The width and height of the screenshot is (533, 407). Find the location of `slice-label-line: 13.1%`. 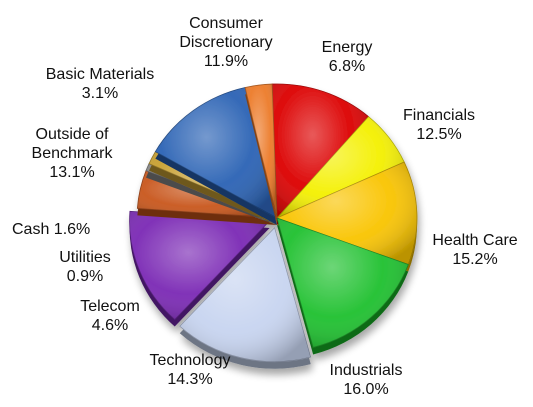

slice-label-line: 13.1% is located at coordinates (71, 172).